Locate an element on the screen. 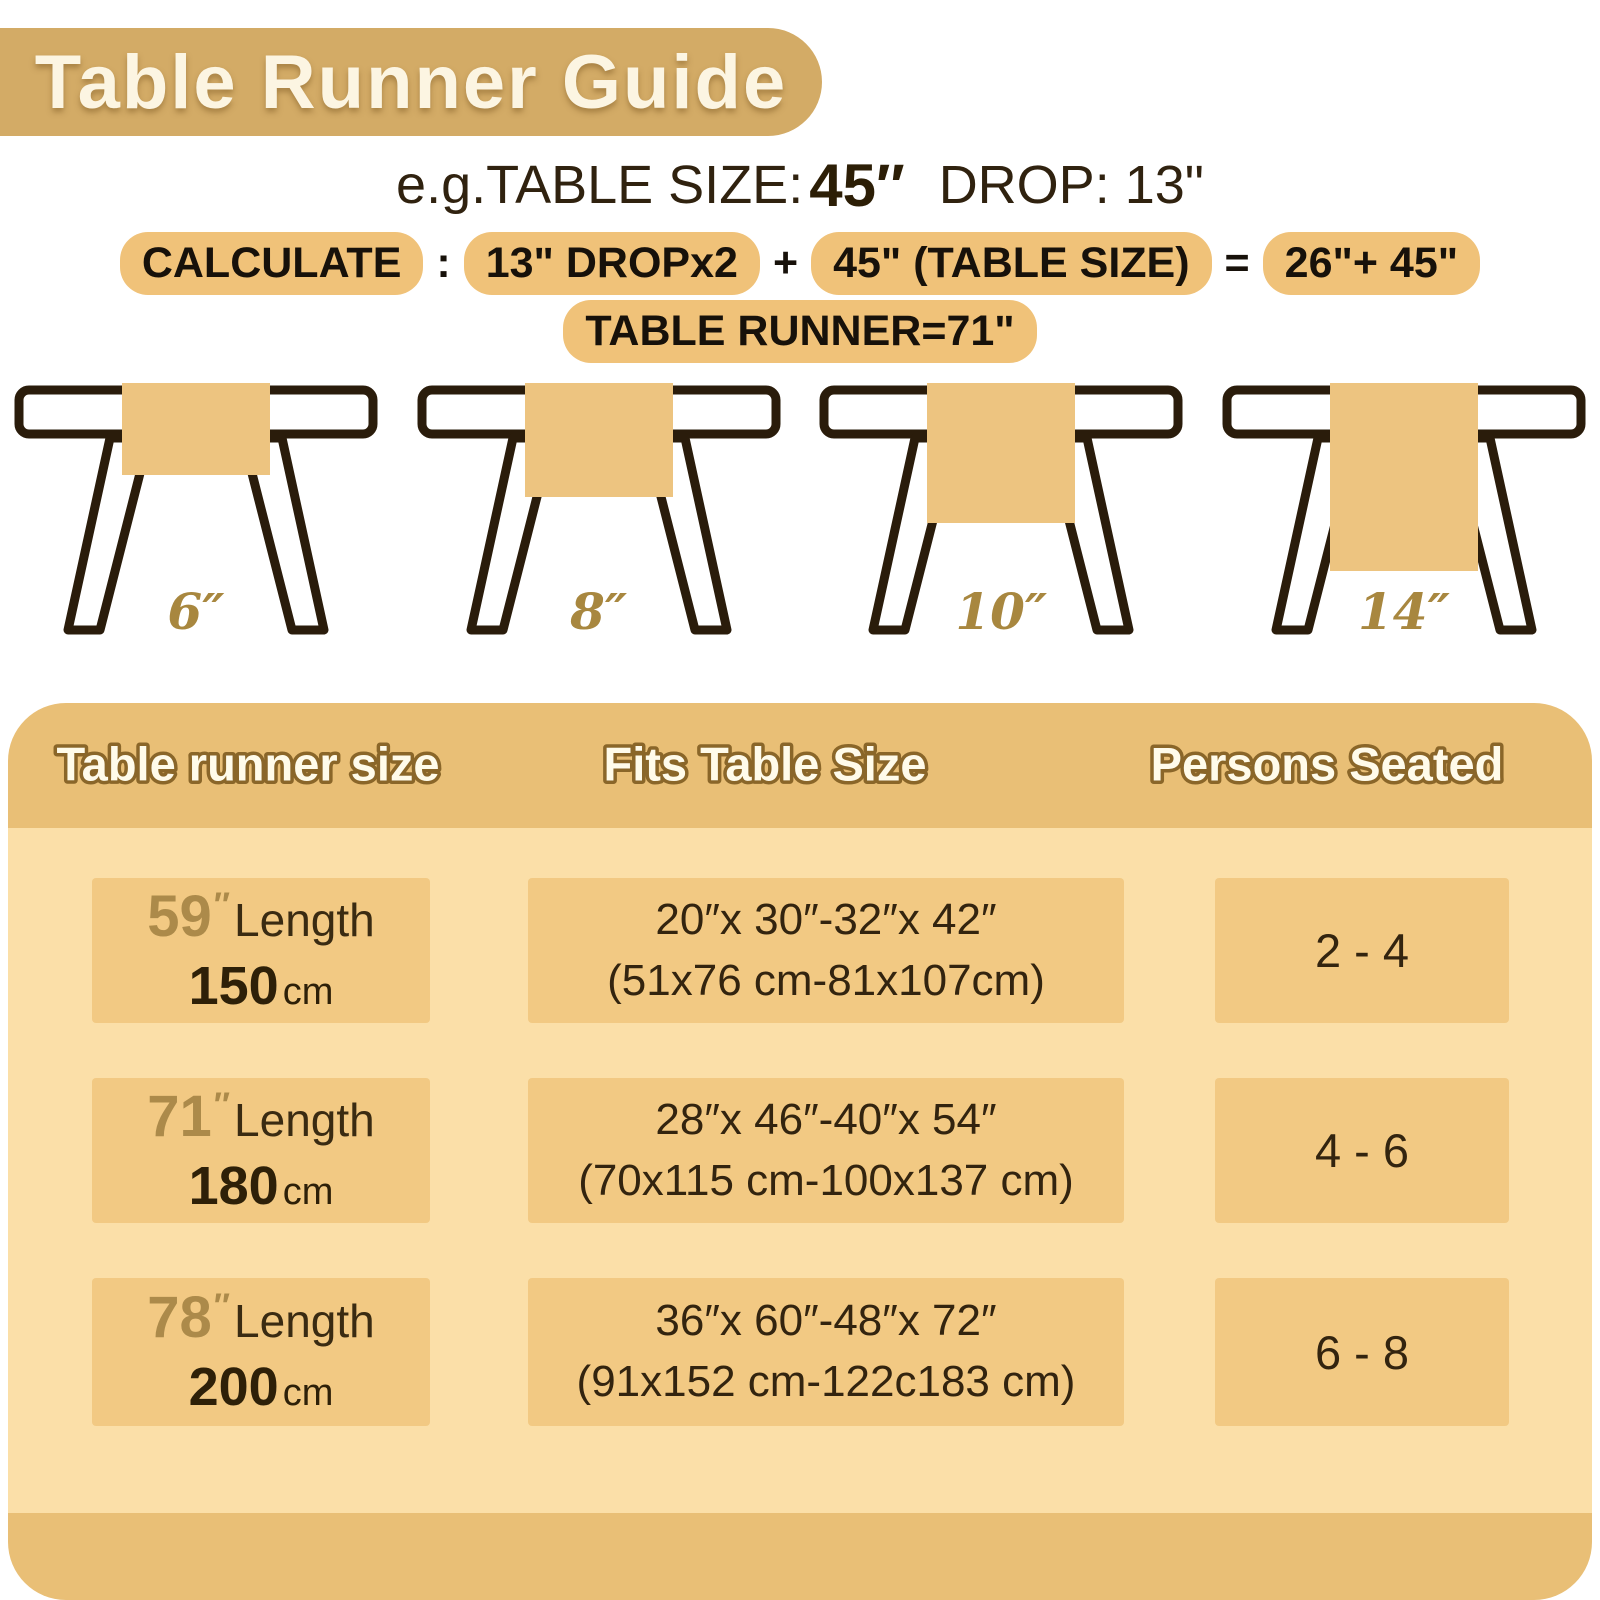 Image resolution: width=1600 pixels, height=1600 pixels. fits-metric: (70x115 cm-100x137 cm) is located at coordinates (826, 1180).